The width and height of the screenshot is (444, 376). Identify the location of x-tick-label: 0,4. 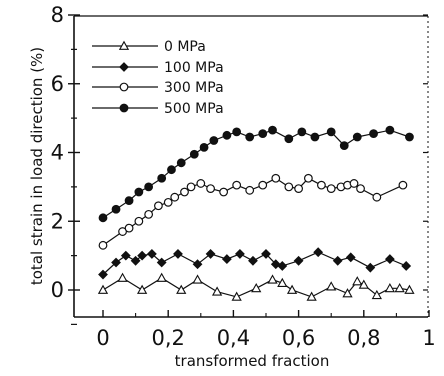
(233, 338).